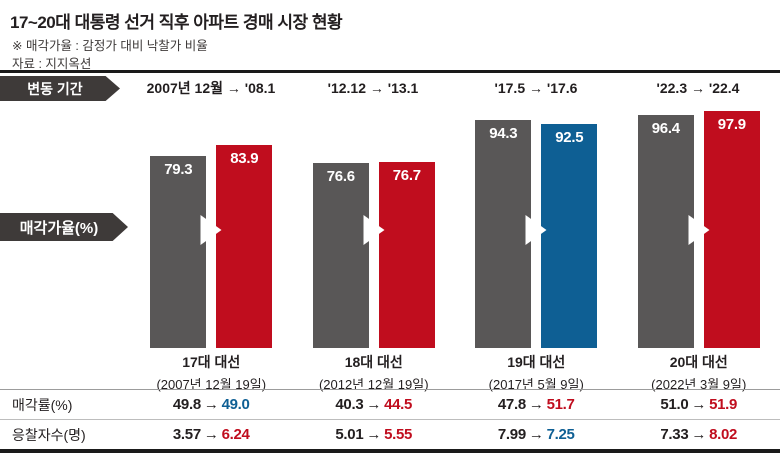 This screenshot has width=780, height=467. What do you see at coordinates (235, 434) in the screenshot?
I see `value-after: 6.24` at bounding box center [235, 434].